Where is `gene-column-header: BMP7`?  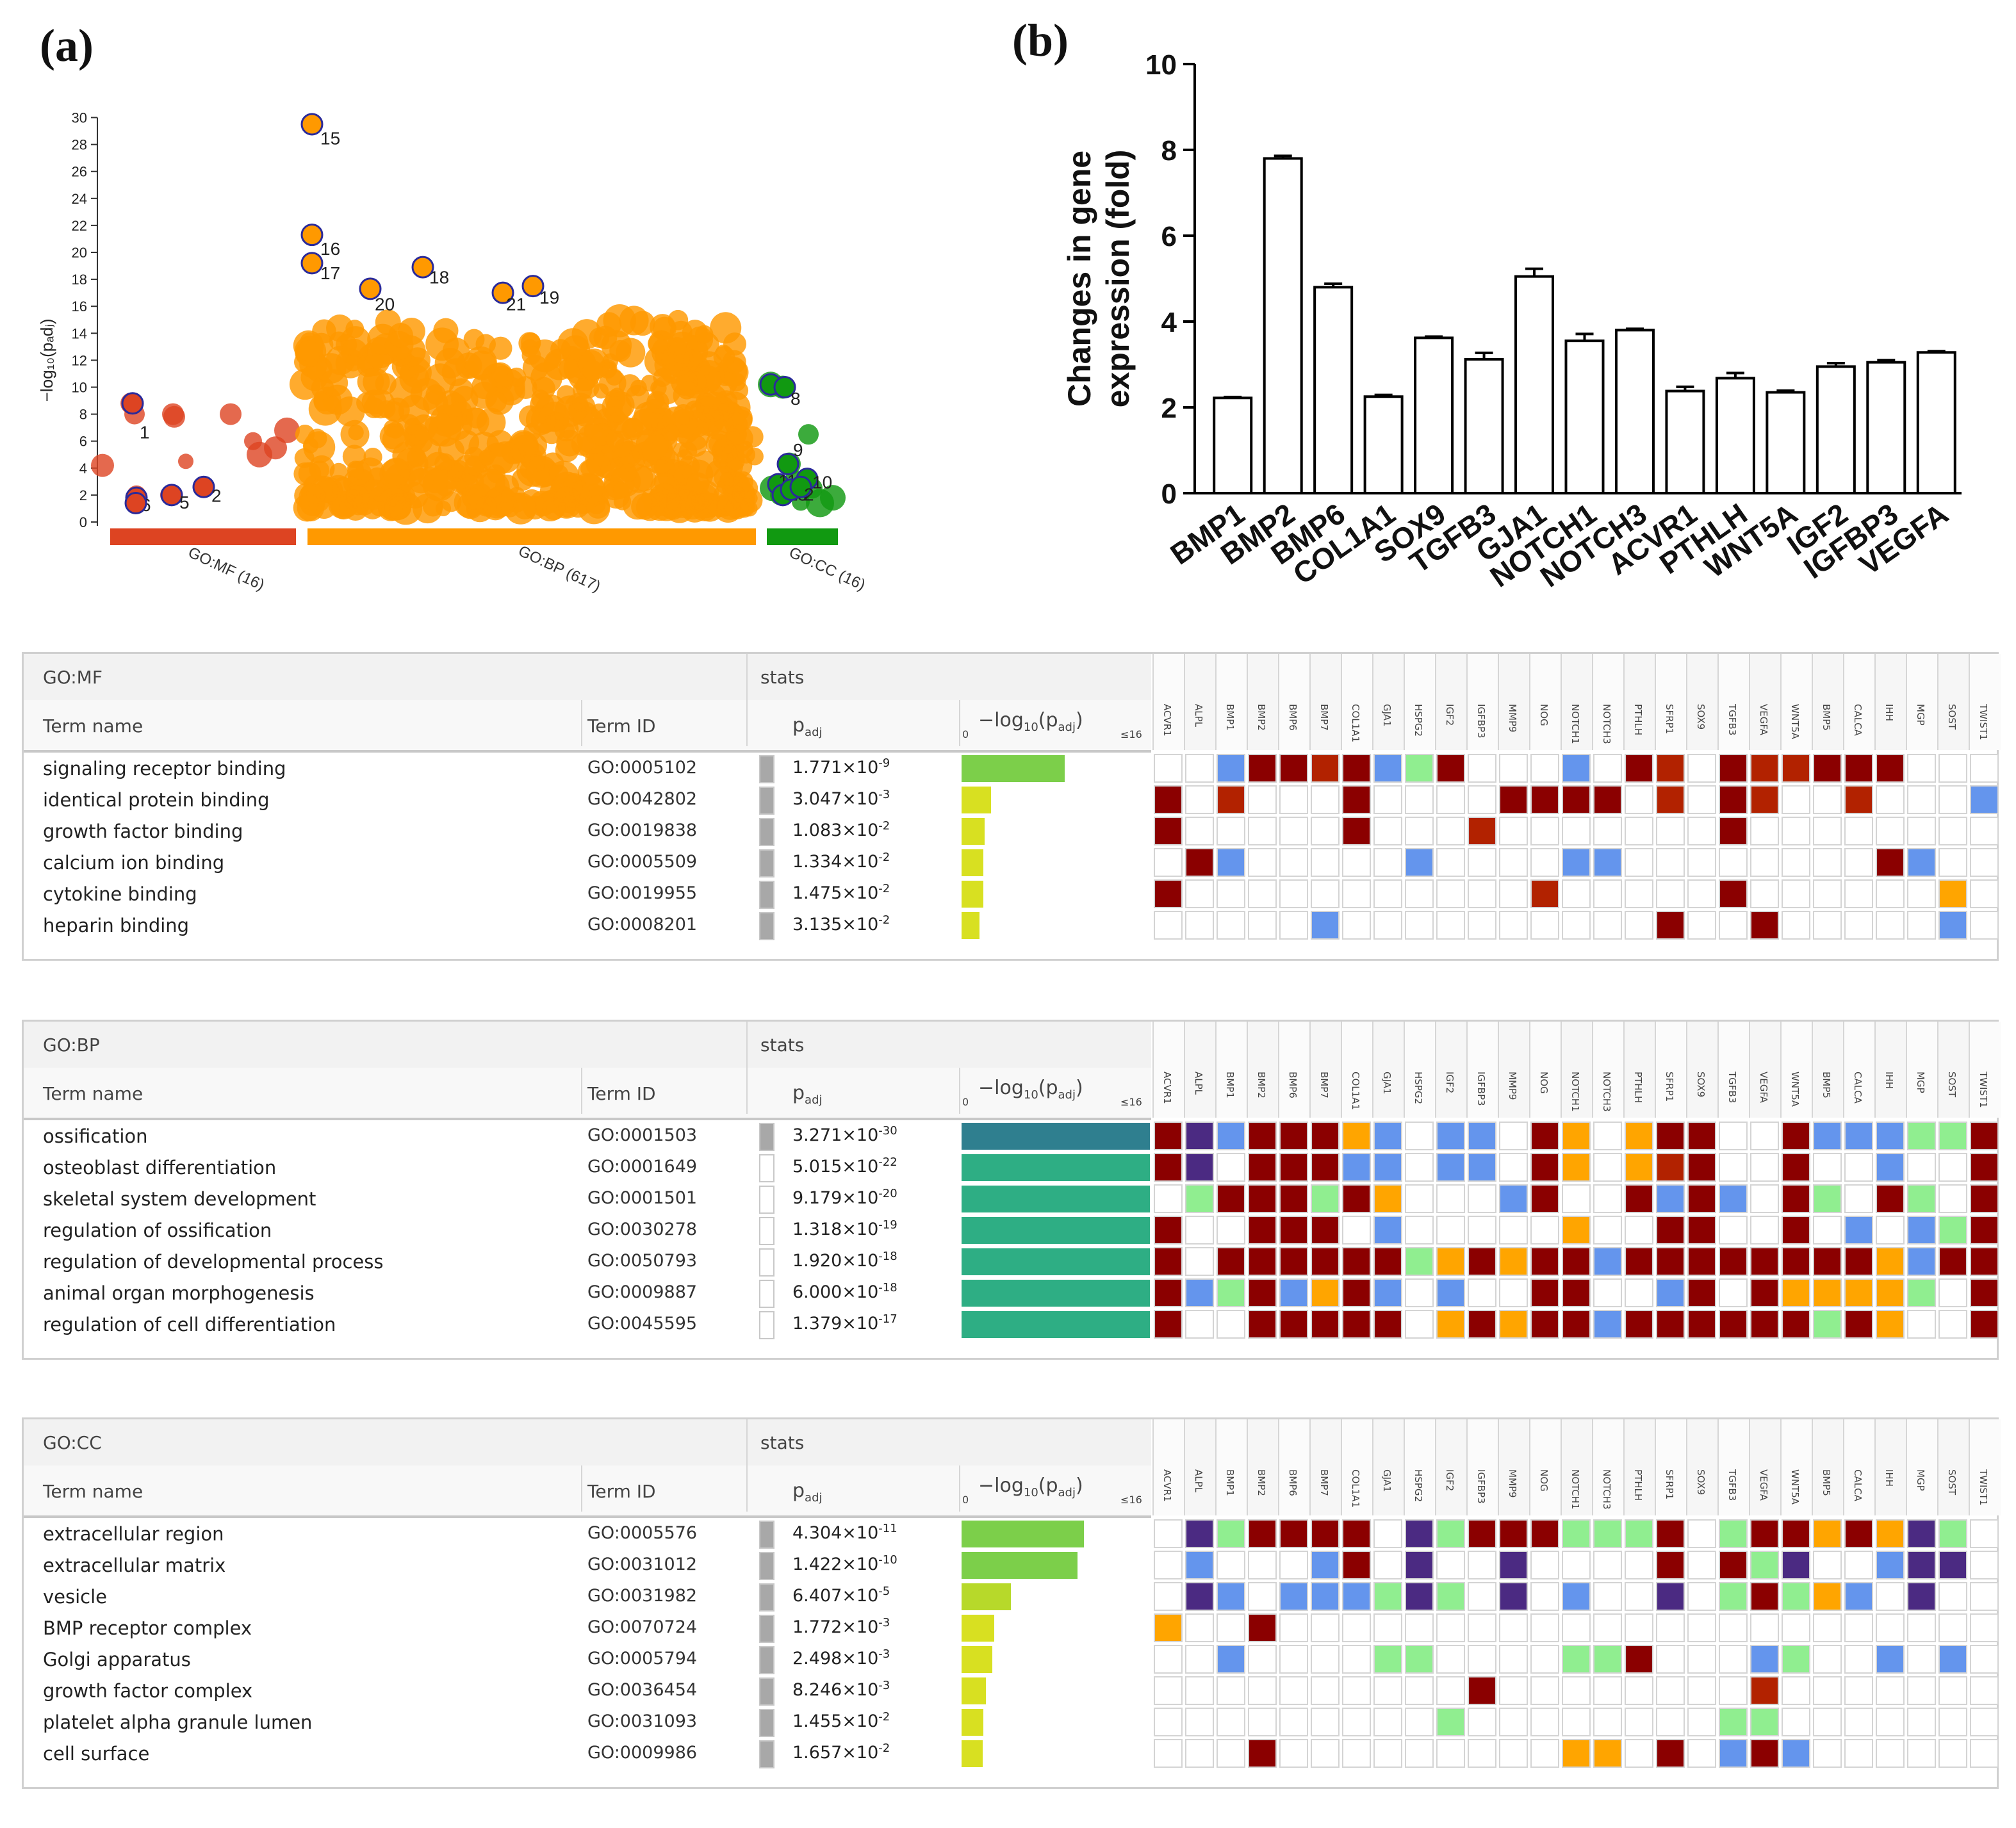
gene-column-header: BMP7 is located at coordinates (1325, 1467).